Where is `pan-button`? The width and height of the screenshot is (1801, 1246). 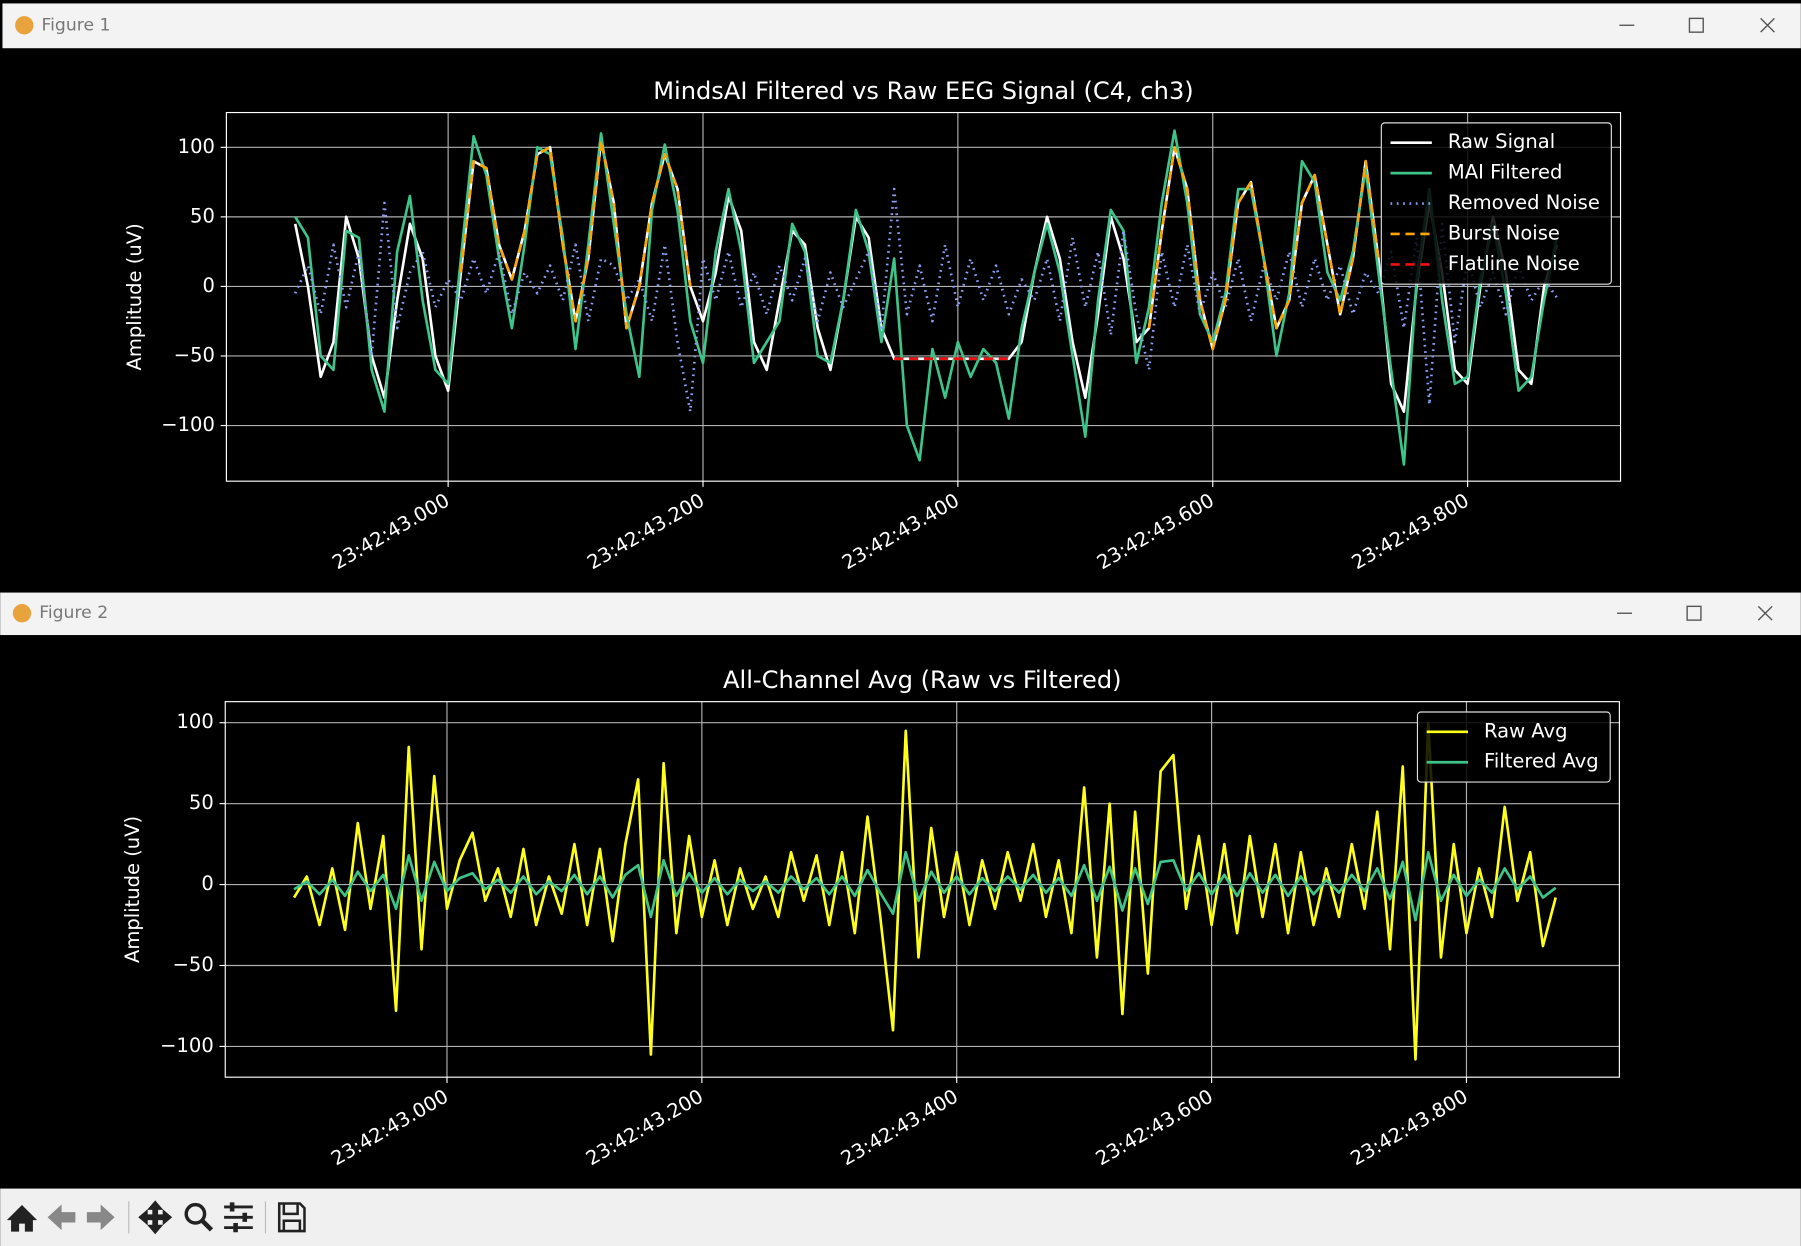 pan-button is located at coordinates (155, 1217).